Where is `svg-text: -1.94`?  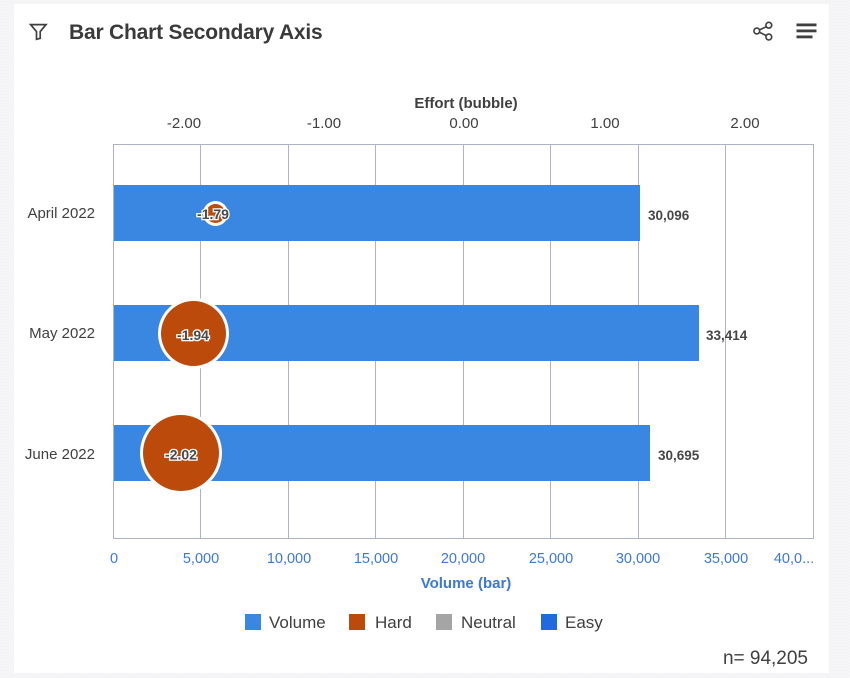
svg-text: -1.94 is located at coordinates (193, 335).